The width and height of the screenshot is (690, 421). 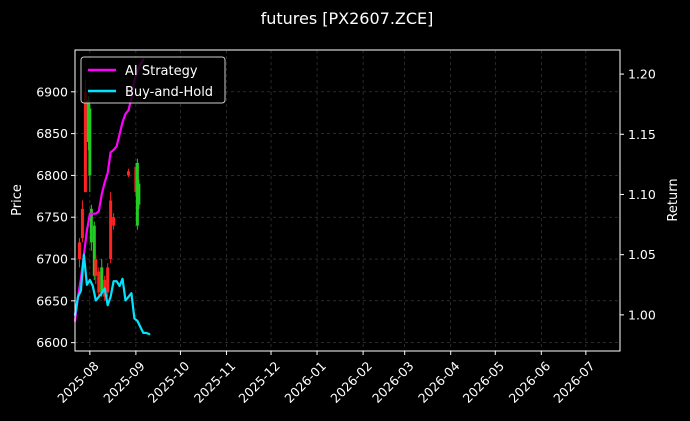 I want to click on y-left-tick-label: 6600, so click(x=52, y=342).